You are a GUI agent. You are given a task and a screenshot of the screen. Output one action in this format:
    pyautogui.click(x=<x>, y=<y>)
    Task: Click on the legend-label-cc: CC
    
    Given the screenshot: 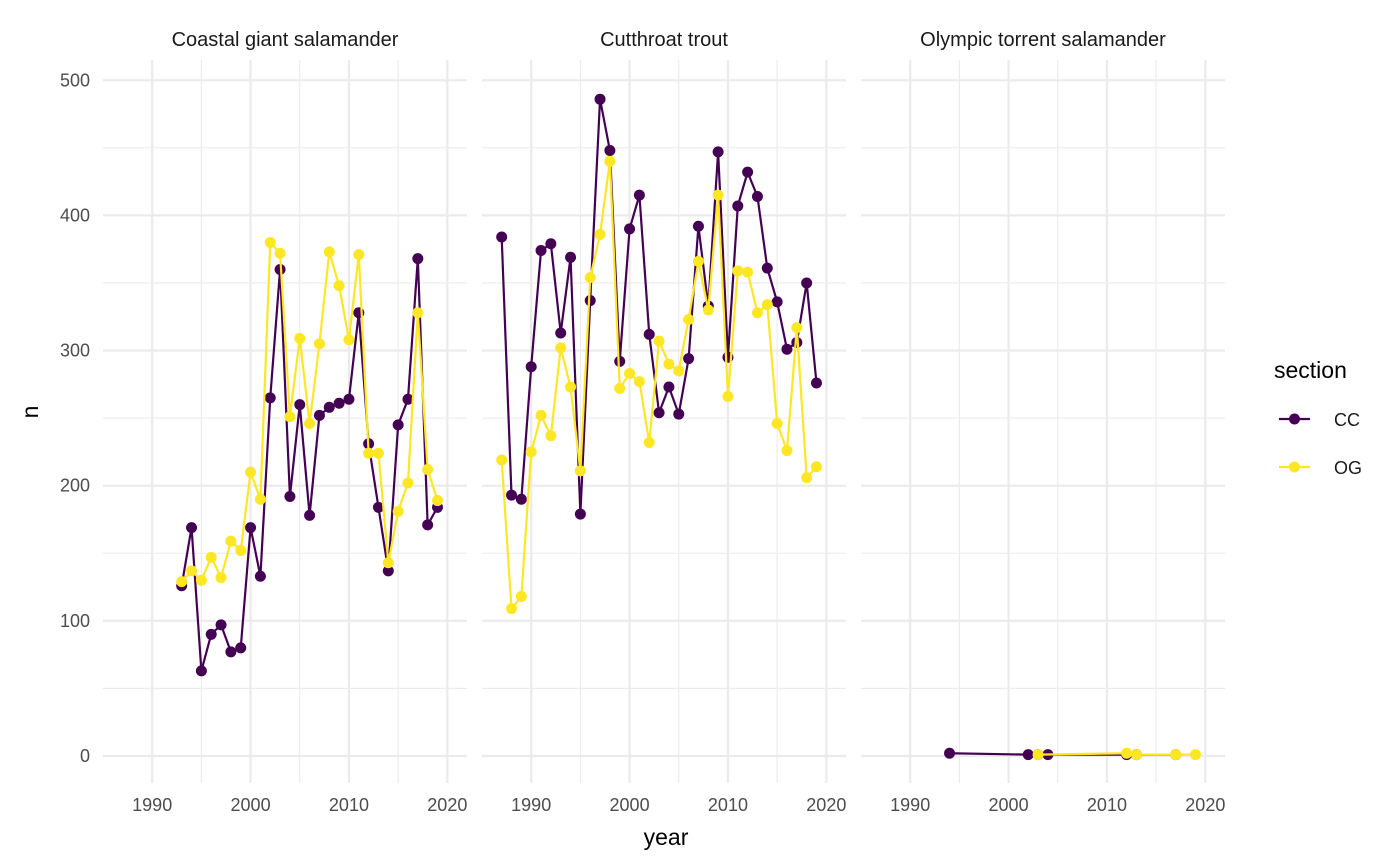 What is the action you would take?
    pyautogui.click(x=1347, y=420)
    